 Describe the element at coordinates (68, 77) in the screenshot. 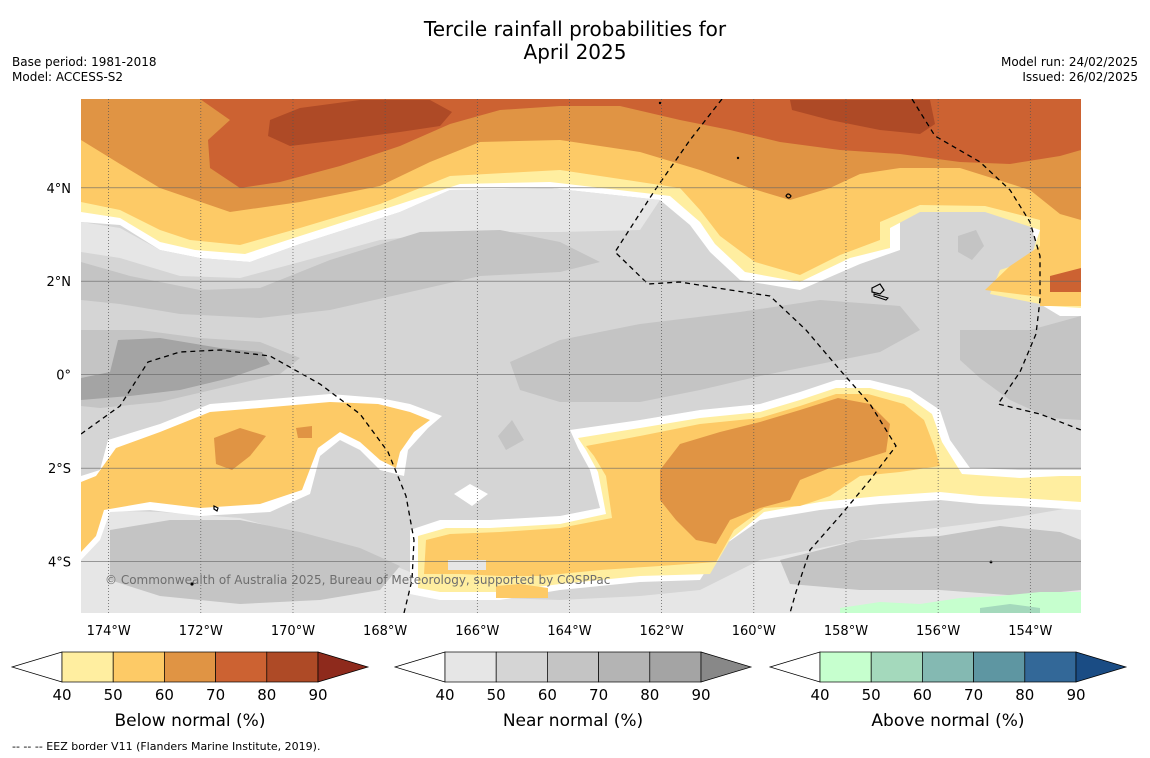

I see `model-name: Model: ACCESS-S2` at that location.